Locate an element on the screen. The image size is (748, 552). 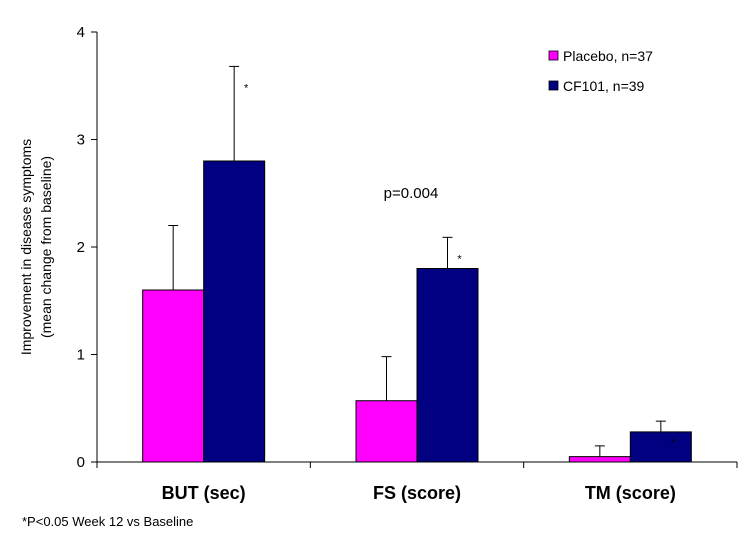
y-axis-label-line2: (mean change from baseline) is located at coordinates (46, 247).